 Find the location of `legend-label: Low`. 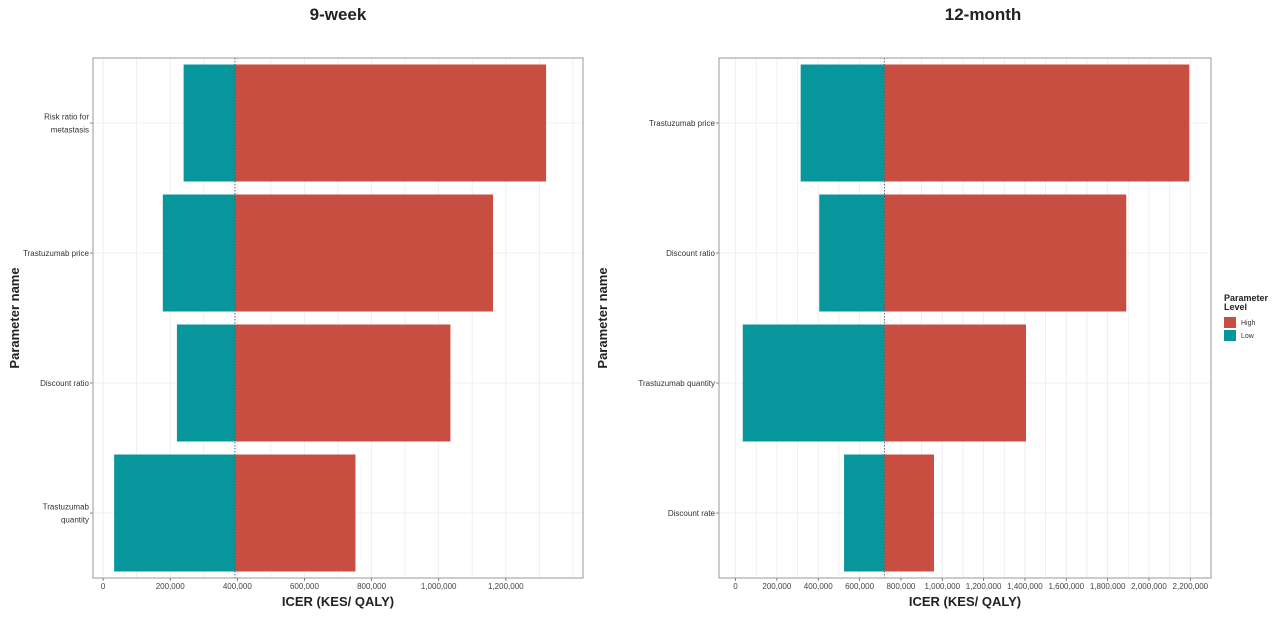

legend-label: Low is located at coordinates (1248, 336).